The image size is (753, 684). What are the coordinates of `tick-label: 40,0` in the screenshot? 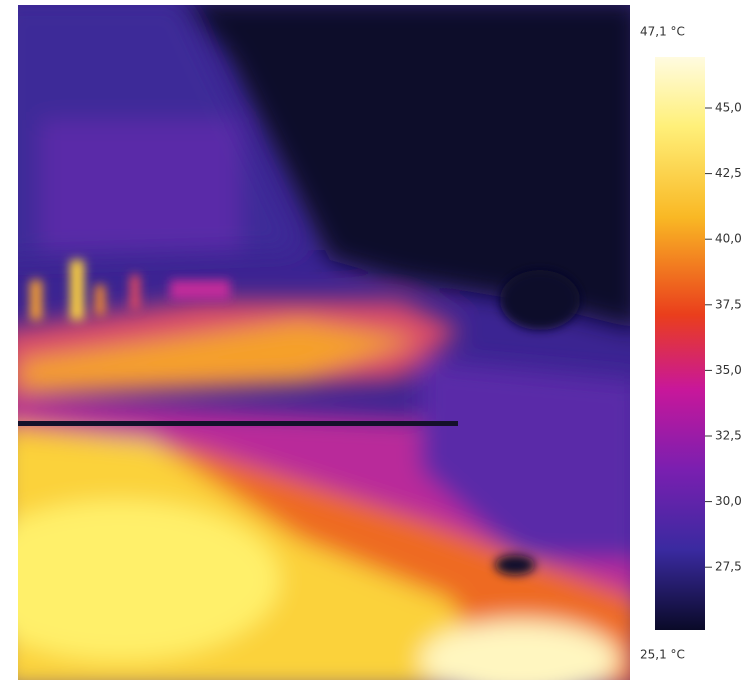 It's located at (728, 239).